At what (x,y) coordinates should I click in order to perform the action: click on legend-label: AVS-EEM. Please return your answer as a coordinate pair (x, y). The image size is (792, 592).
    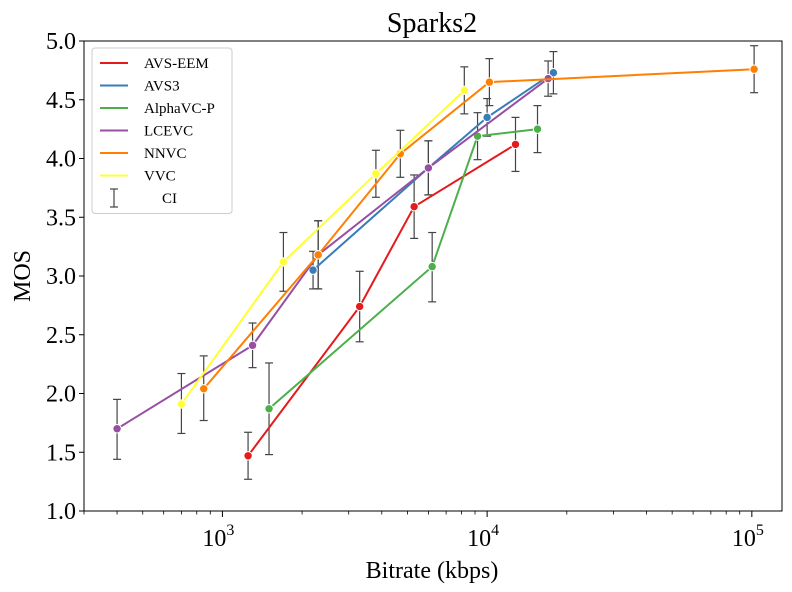
    Looking at the image, I should click on (176, 64).